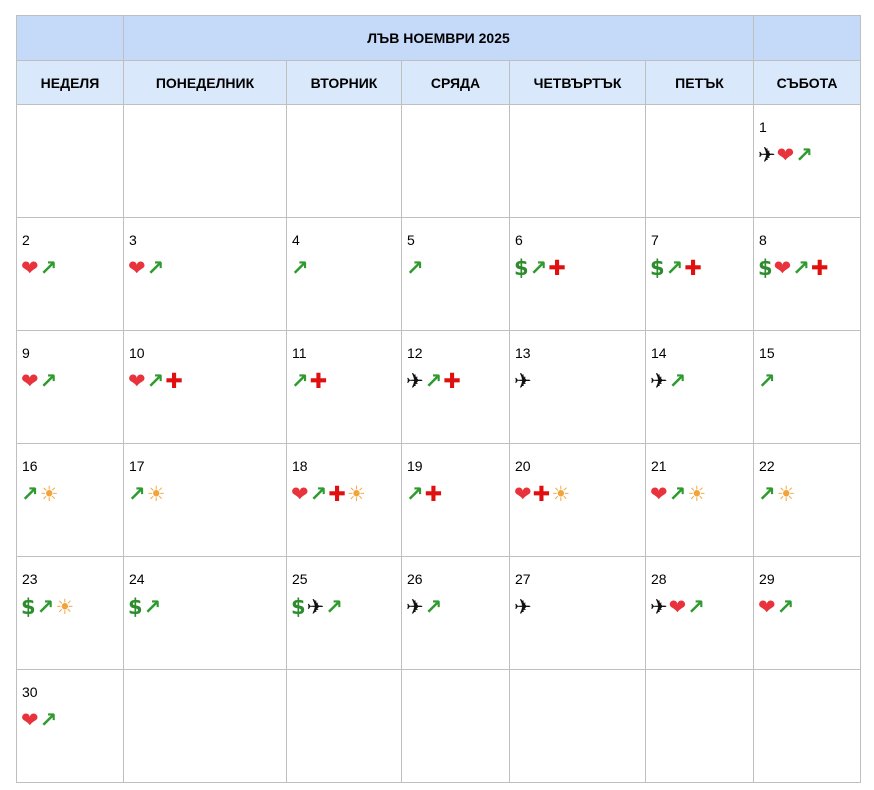  I want to click on day-icons: ❤↗✚☀, so click(346, 494).